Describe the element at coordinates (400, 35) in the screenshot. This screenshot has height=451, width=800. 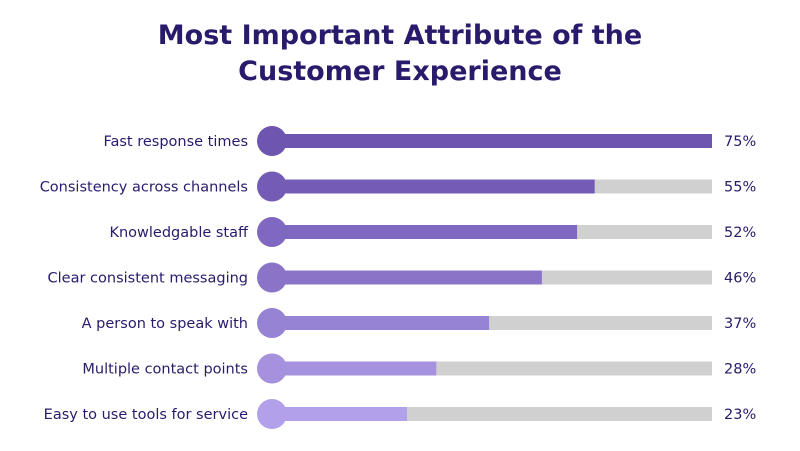
I see `chart-title-line-1: Most Important Attribute of the` at that location.